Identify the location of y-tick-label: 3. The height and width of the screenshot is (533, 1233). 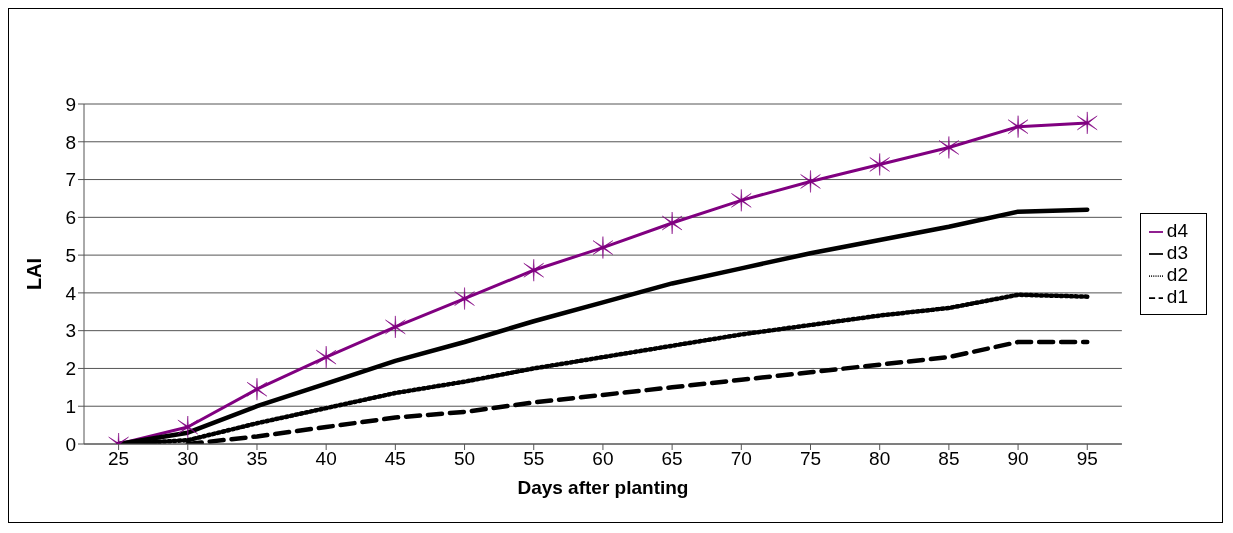
(70, 331).